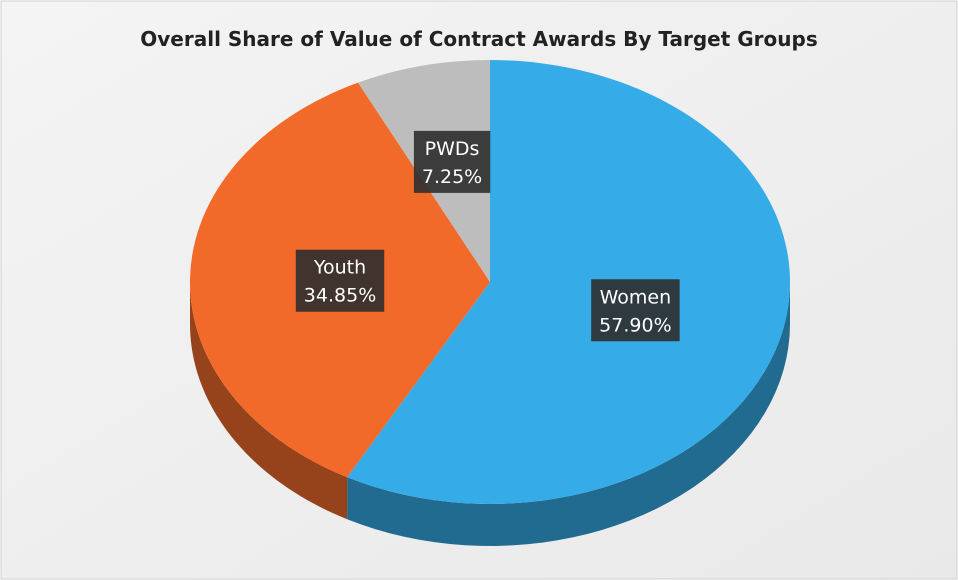 The image size is (958, 580). What do you see at coordinates (452, 177) in the screenshot?
I see `data-label-value: 7.25%` at bounding box center [452, 177].